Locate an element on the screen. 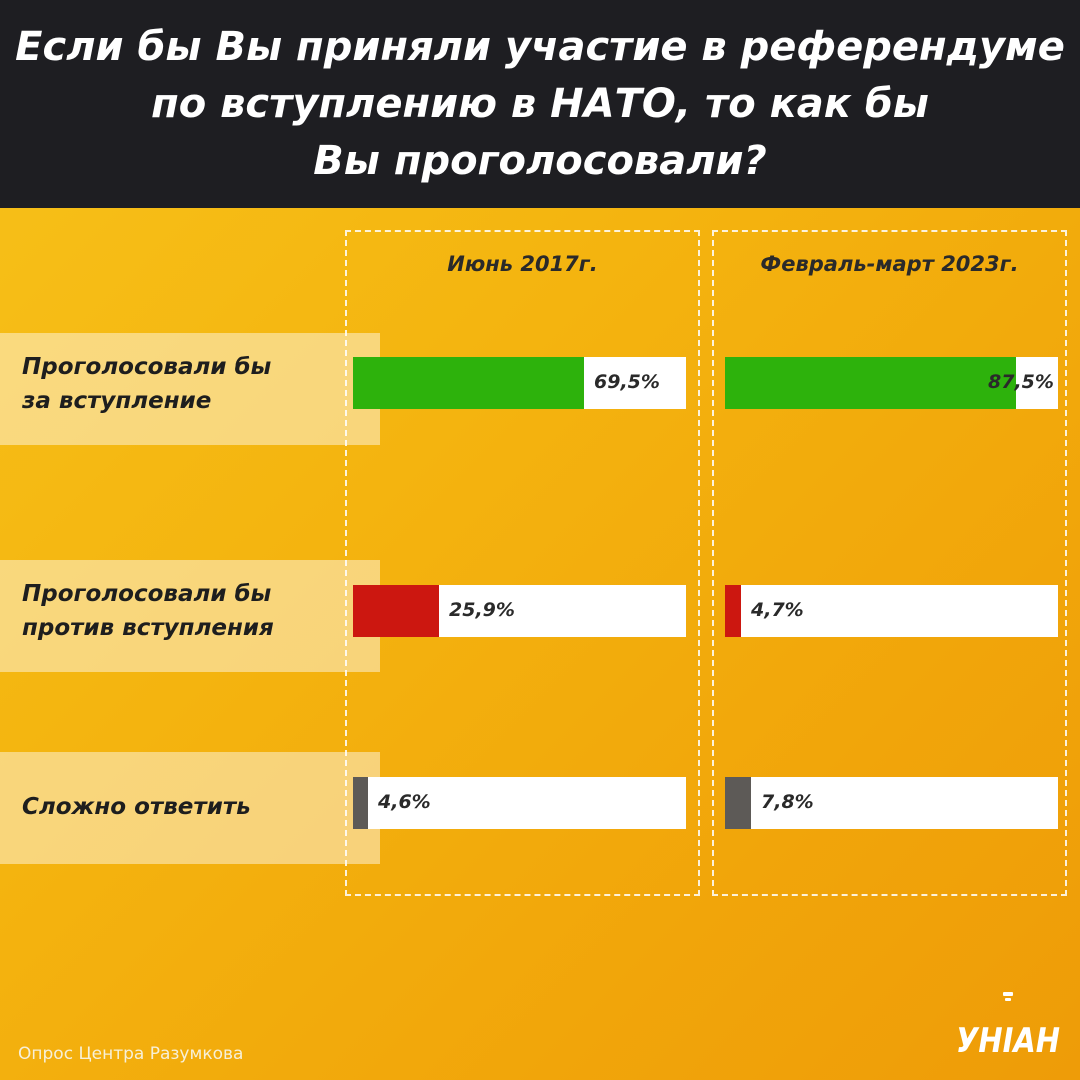 The width and height of the screenshot is (1080, 1080). bar-for-2017: 69,5% is located at coordinates (519, 383).